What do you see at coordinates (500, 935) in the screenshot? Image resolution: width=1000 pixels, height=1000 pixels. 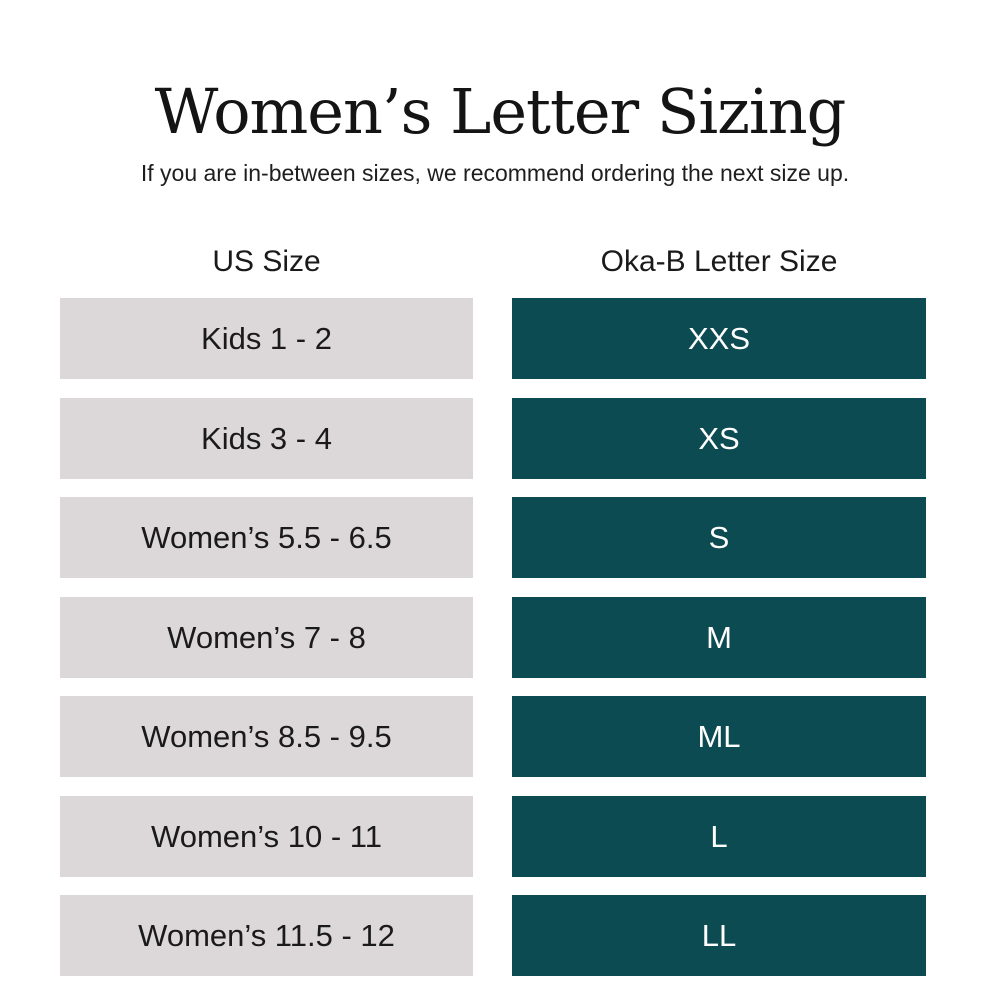 I see `table-row: Women’s 11.5 - 12 LL` at bounding box center [500, 935].